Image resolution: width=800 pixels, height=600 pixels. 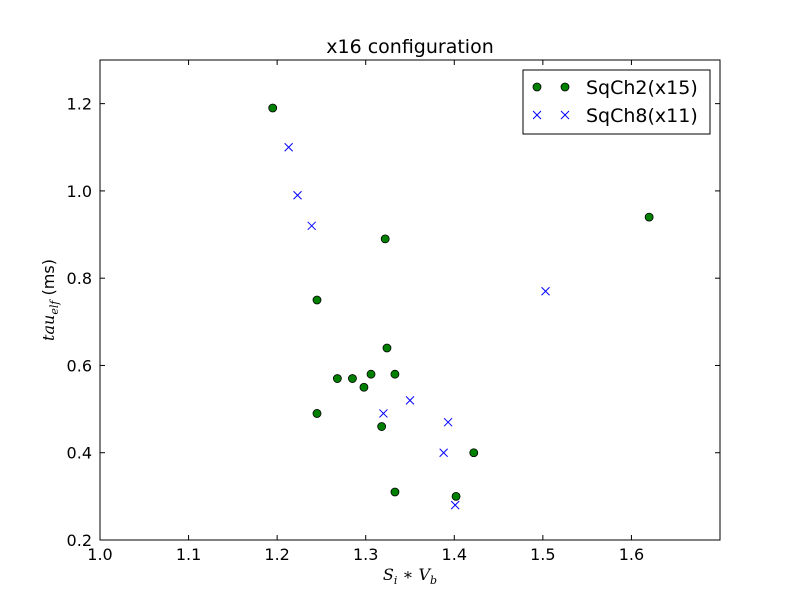 What do you see at coordinates (79, 453) in the screenshot?
I see `y-tick-label: 0.4` at bounding box center [79, 453].